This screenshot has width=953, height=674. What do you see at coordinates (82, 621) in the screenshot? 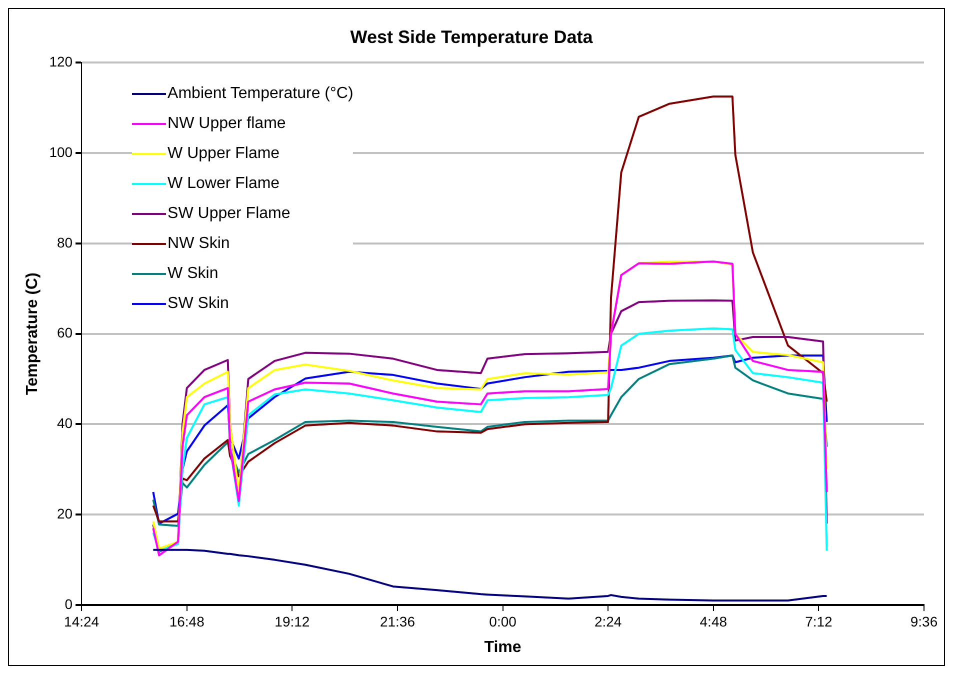
I see `x-tick-label: 14:24` at bounding box center [82, 621].